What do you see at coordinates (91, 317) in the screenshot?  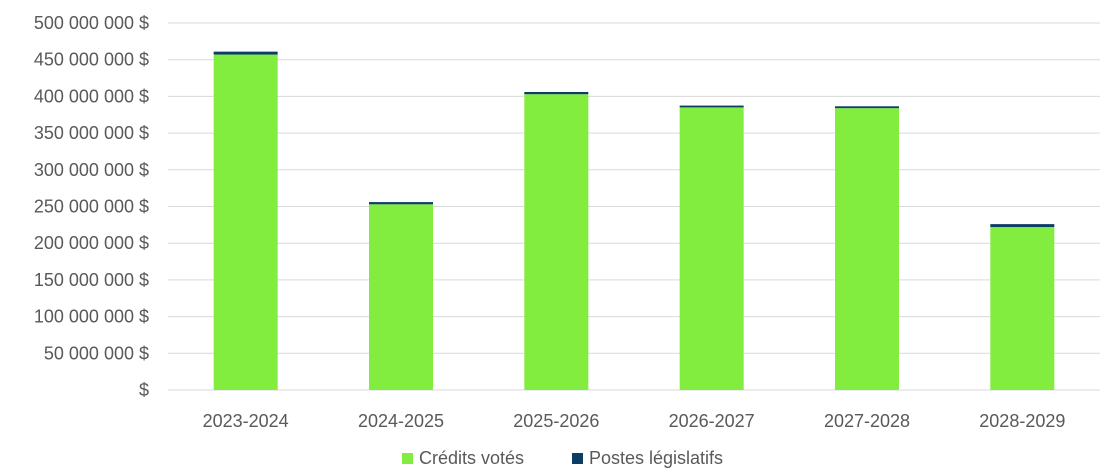 I see `y-tick-label: 100 000 000 $` at bounding box center [91, 317].